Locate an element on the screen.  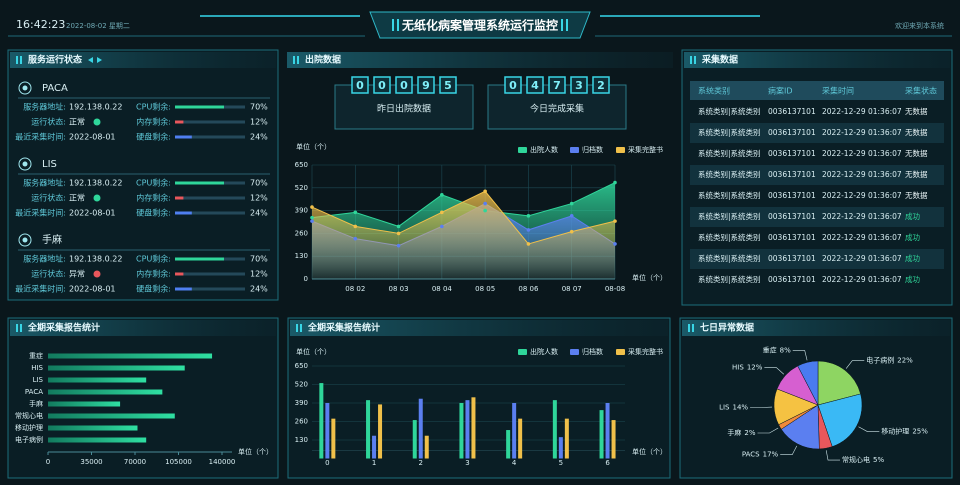
y-category-label: 常规心电 is located at coordinates (29, 415).